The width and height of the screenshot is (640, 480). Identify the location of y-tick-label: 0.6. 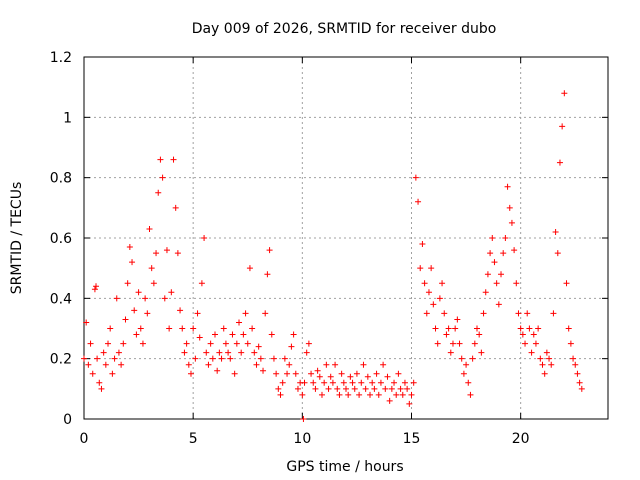
(61, 239).